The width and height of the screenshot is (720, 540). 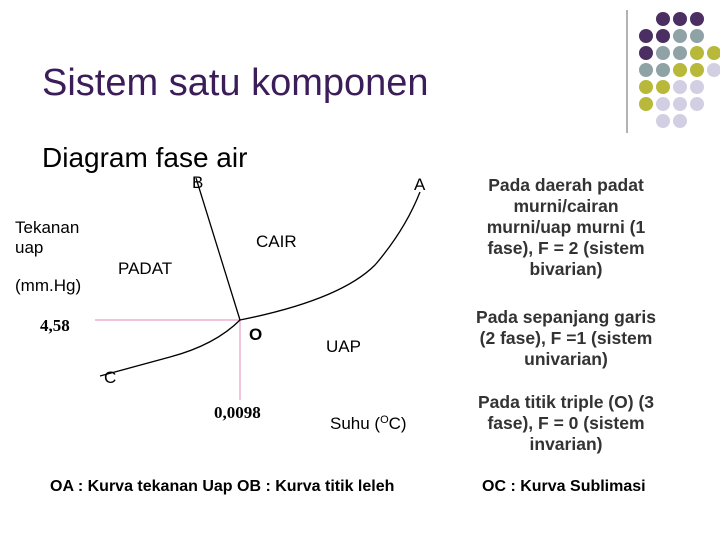 What do you see at coordinates (566, 248) in the screenshot?
I see `note-line: fase), F = 2 (sistem` at bounding box center [566, 248].